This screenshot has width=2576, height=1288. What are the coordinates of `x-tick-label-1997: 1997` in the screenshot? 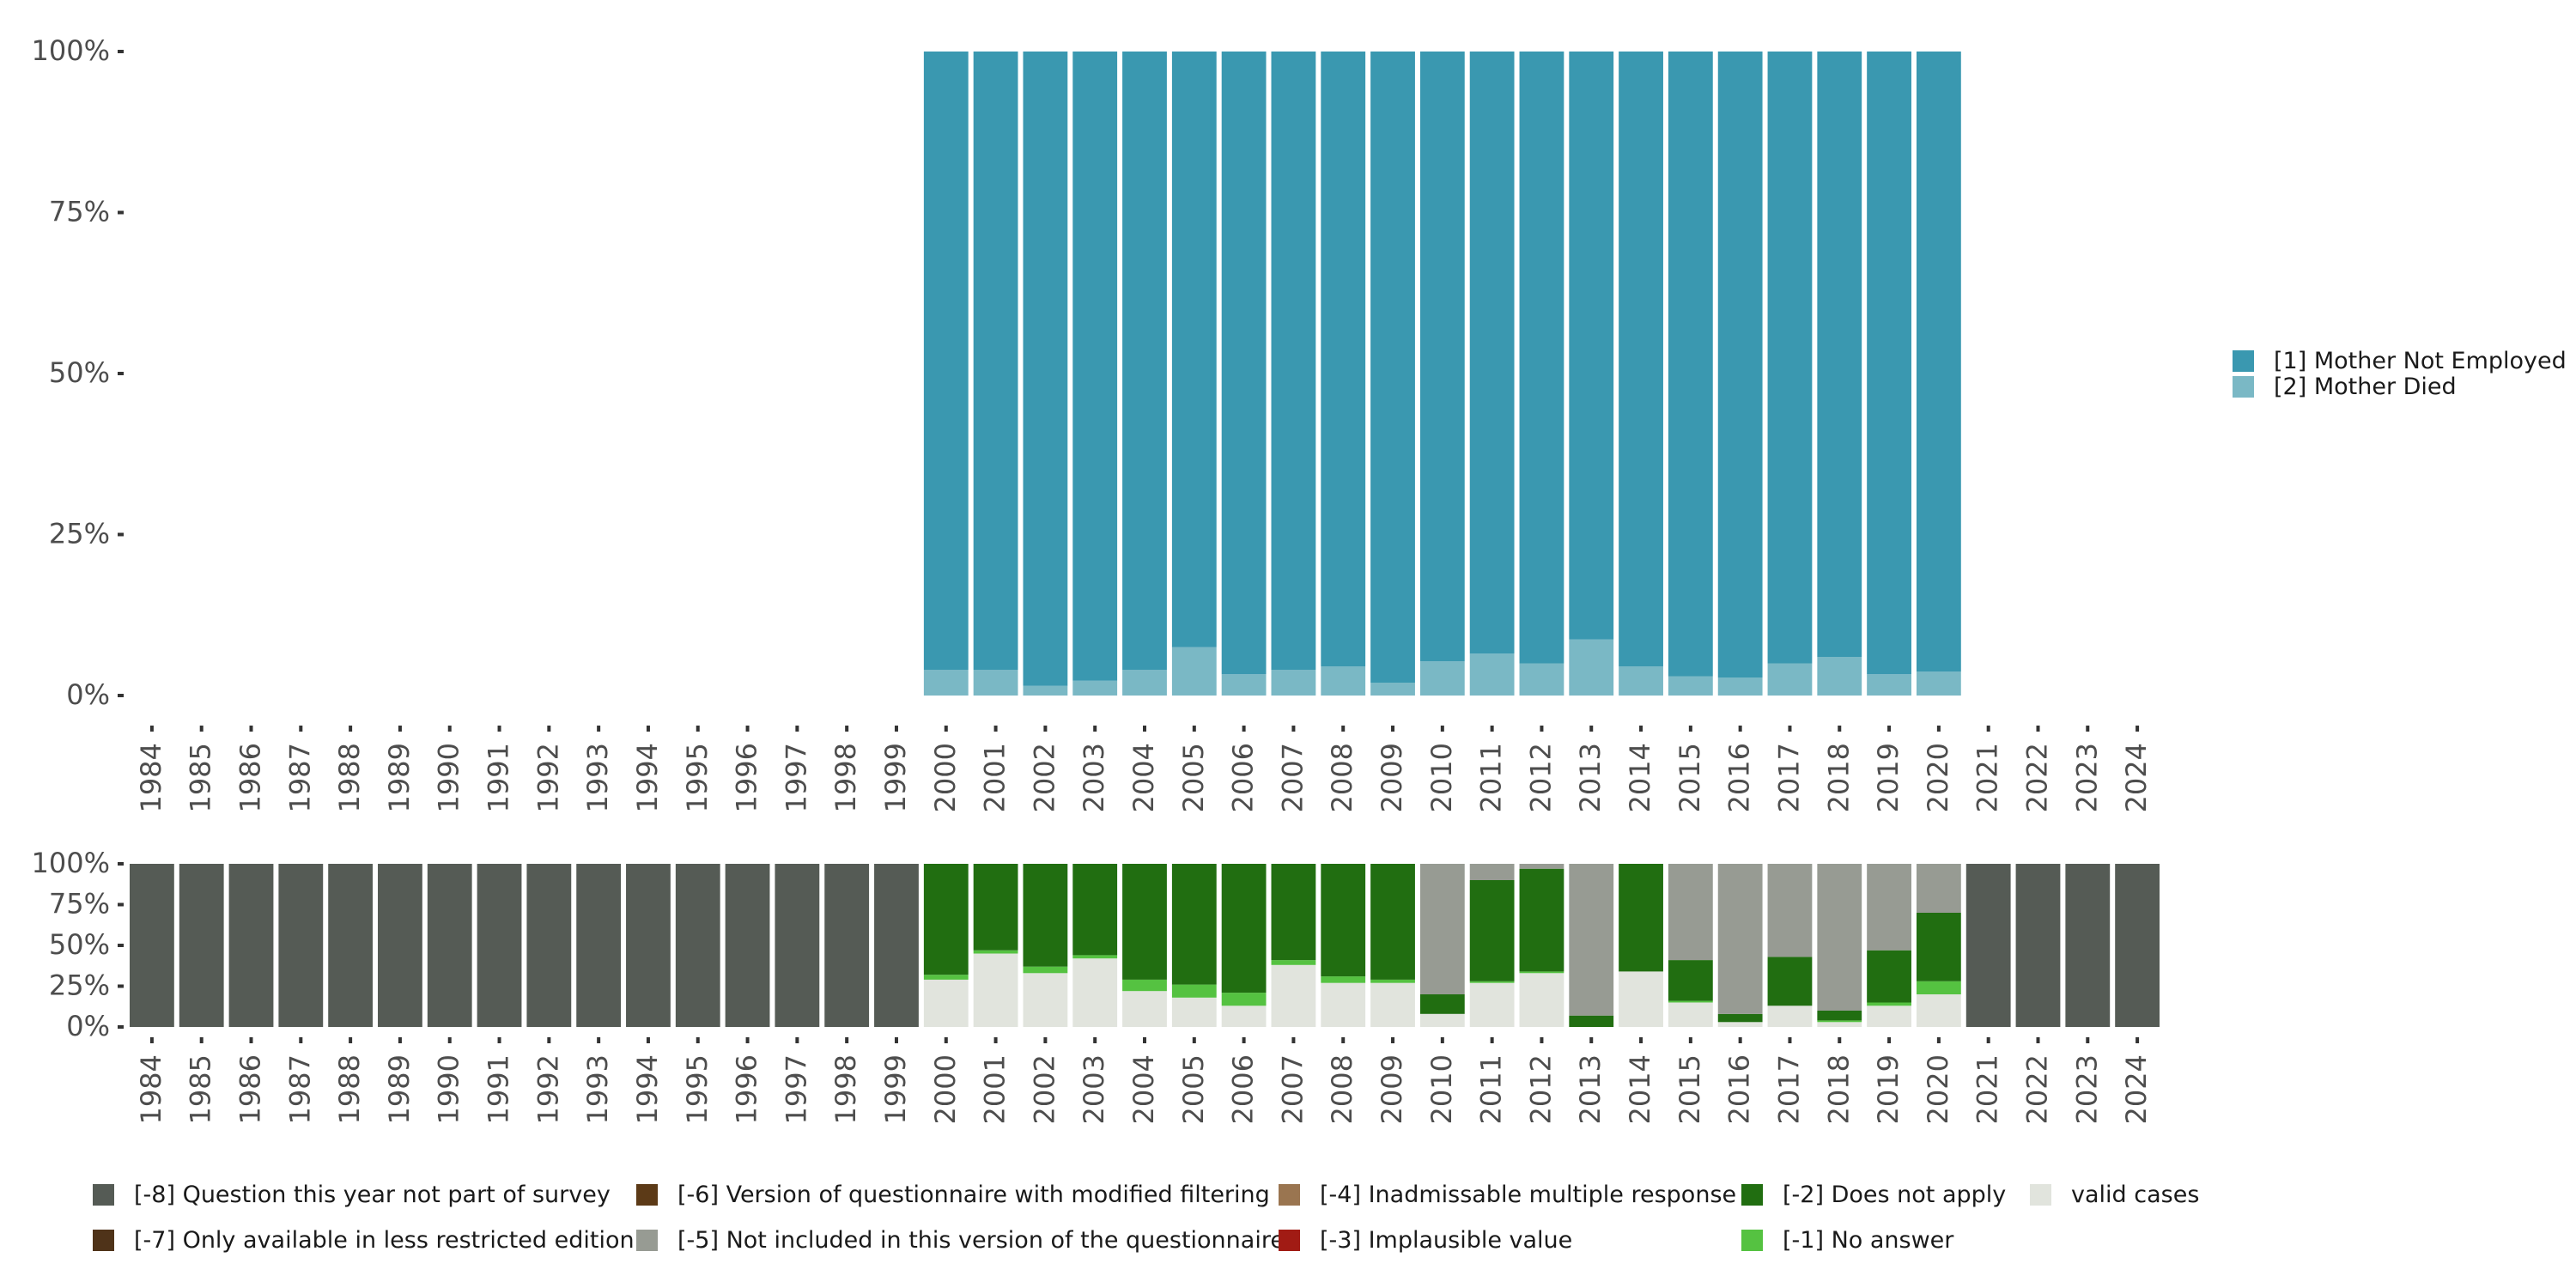 It's located at (796, 1089).